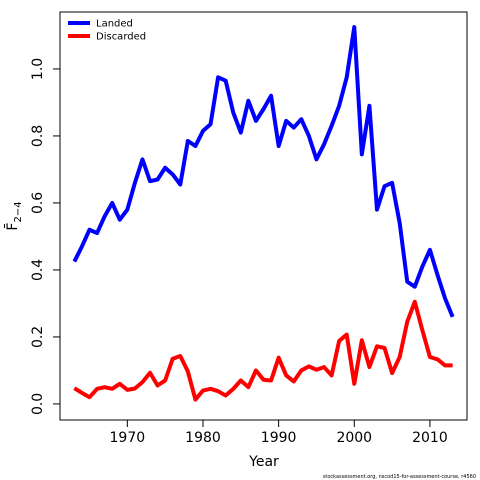  What do you see at coordinates (38, 404) in the screenshot?
I see `y-tick-label: 0.0` at bounding box center [38, 404].